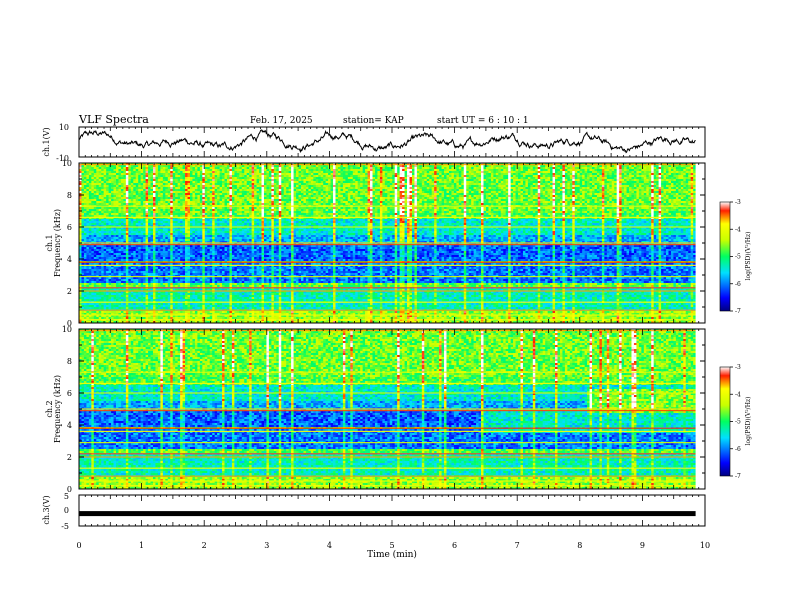 This screenshot has height=612, width=792. I want to click on ch1-ytick-top: 10, so click(64, 127).